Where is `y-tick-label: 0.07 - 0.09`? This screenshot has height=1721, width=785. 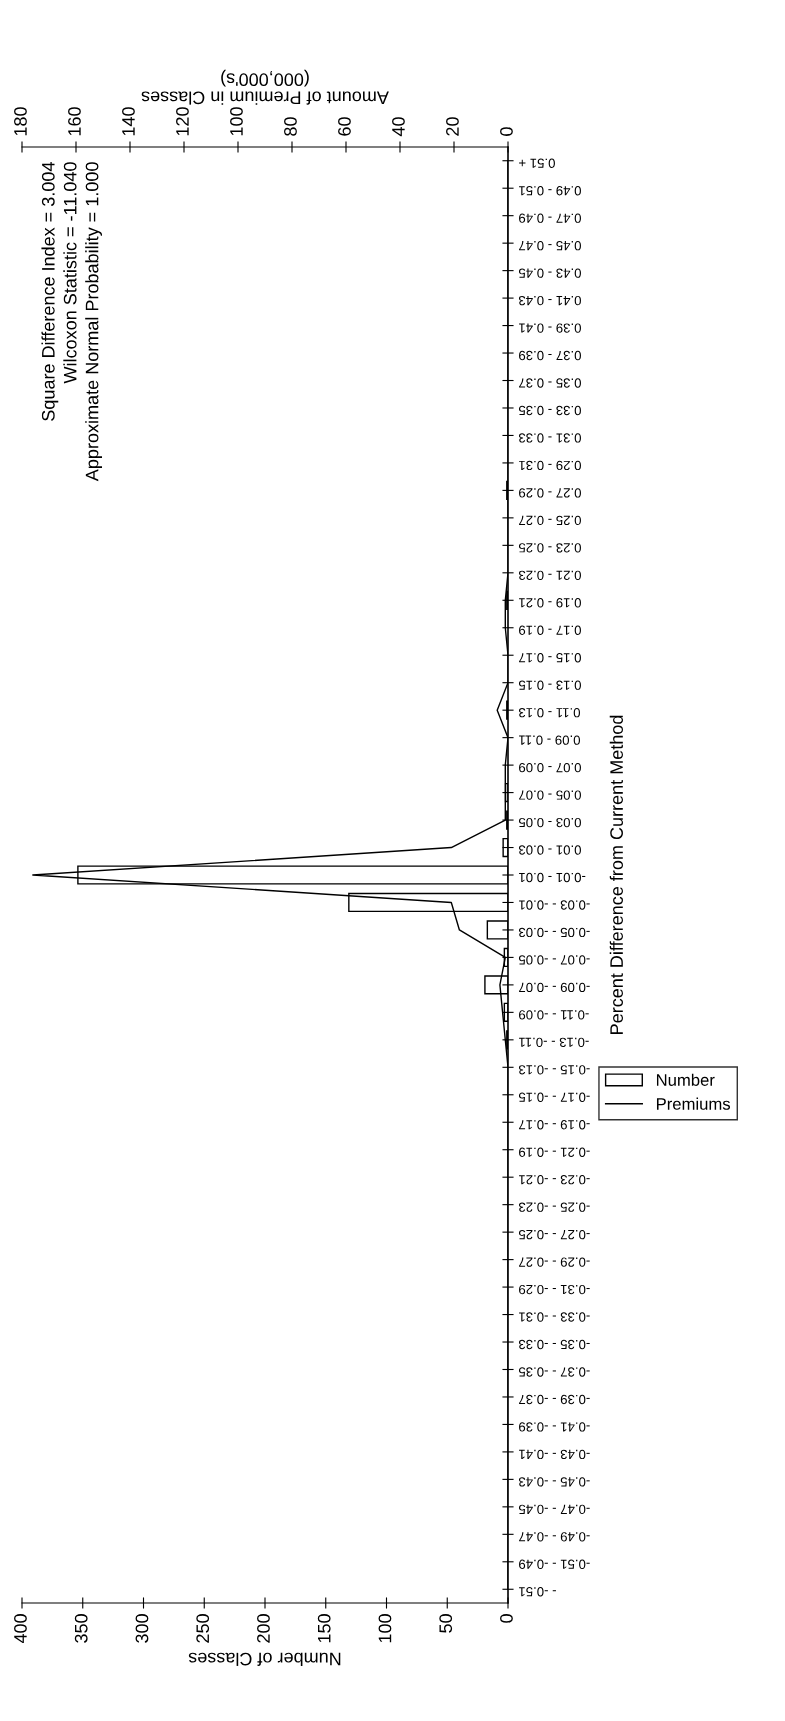
y-tick-label: 0.07 - 0.09 is located at coordinates (550, 767).